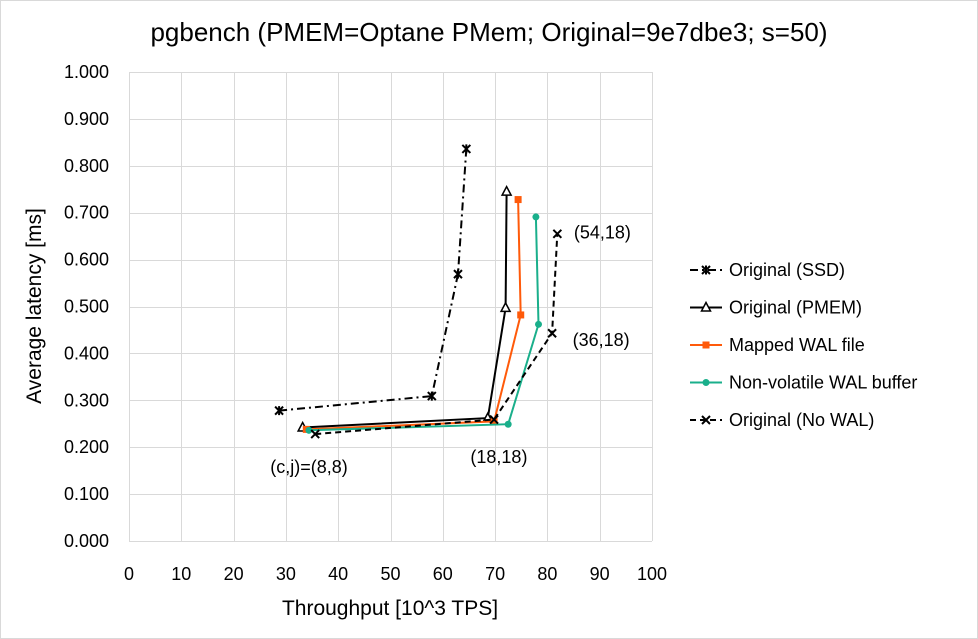 Image resolution: width=978 pixels, height=639 pixels. Describe the element at coordinates (181, 574) in the screenshot. I see `x-tick-label: 10` at that location.